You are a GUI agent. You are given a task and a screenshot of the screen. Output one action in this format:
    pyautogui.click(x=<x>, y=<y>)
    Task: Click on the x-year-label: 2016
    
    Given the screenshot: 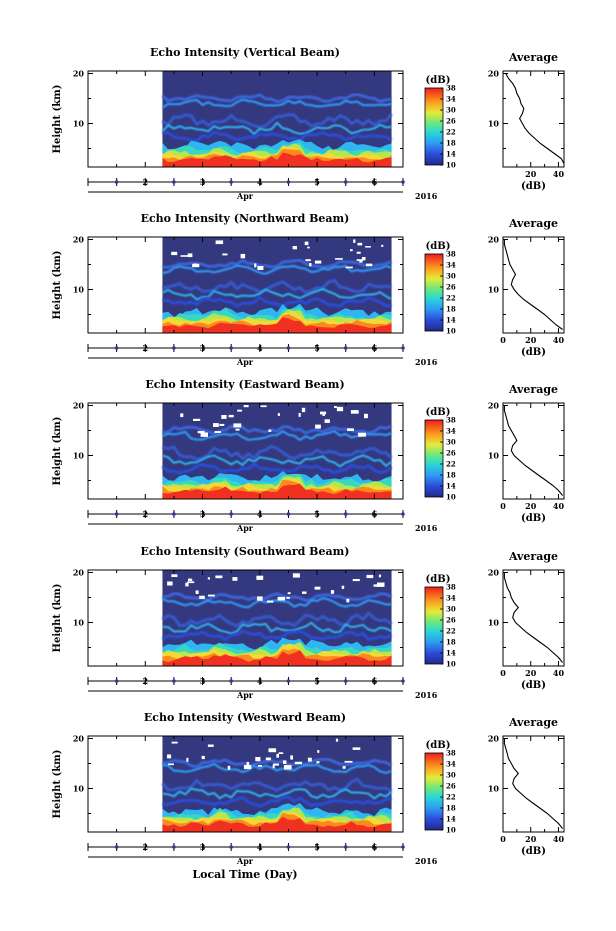 What is the action you would take?
    pyautogui.click(x=426, y=695)
    